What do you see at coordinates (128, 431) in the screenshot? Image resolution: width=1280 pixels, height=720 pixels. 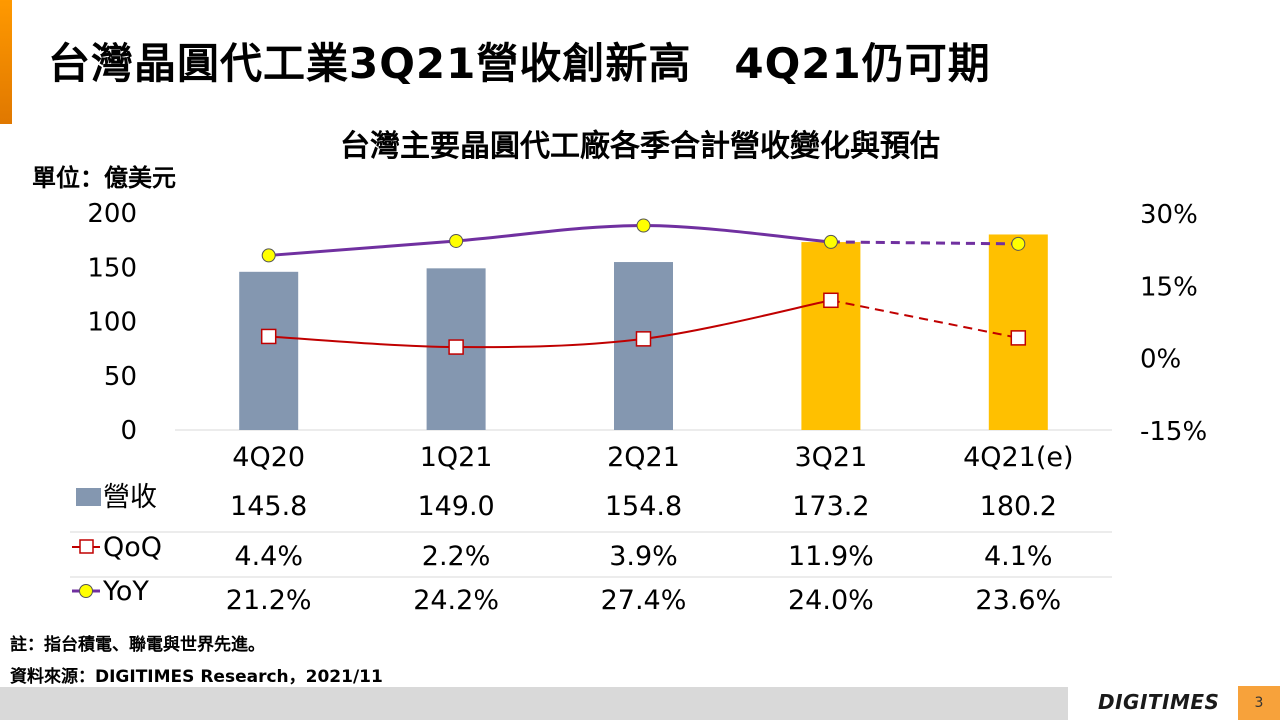 I see `left-axis-tick: 0` at bounding box center [128, 431].